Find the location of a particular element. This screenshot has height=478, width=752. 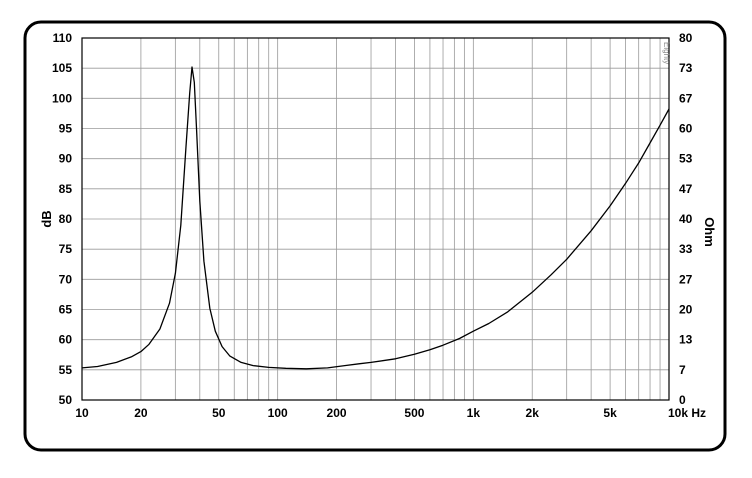

y2-tick-label: 13 is located at coordinates (686, 340).